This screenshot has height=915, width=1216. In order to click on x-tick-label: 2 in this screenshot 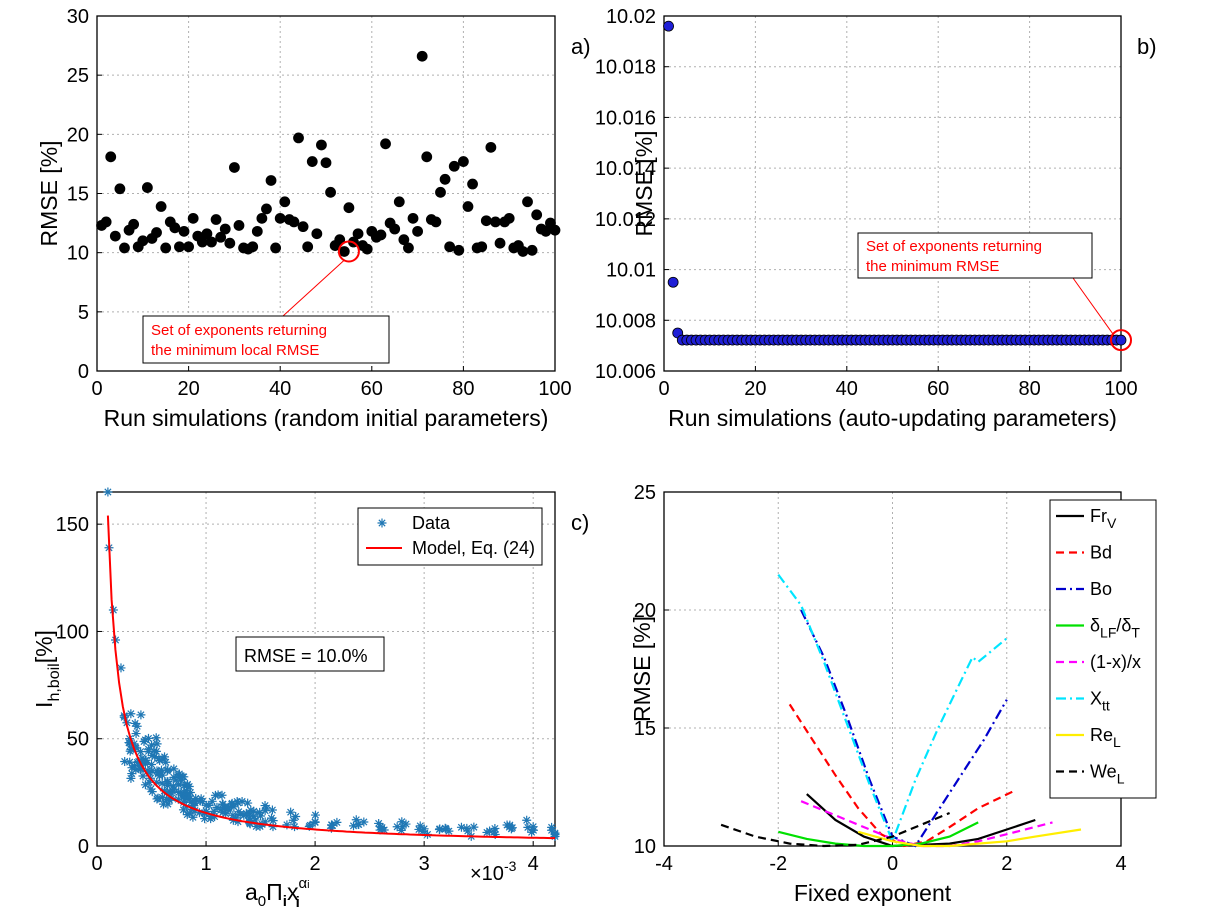, I will do `click(1006, 864)`.